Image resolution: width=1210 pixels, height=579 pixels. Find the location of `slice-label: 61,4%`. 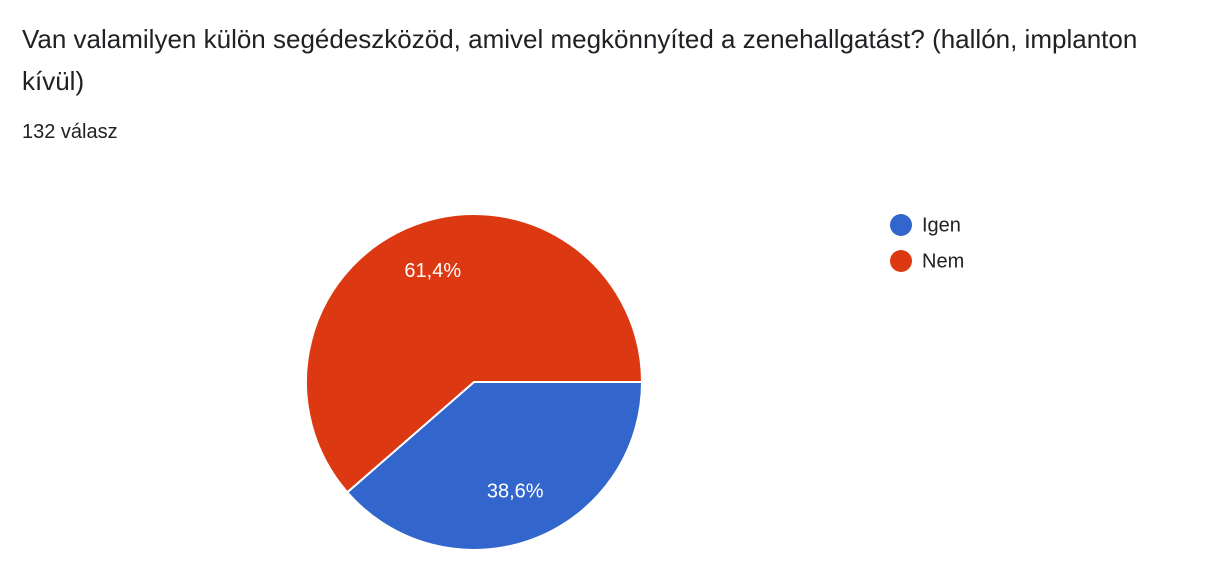

slice-label: 61,4% is located at coordinates (432, 271).